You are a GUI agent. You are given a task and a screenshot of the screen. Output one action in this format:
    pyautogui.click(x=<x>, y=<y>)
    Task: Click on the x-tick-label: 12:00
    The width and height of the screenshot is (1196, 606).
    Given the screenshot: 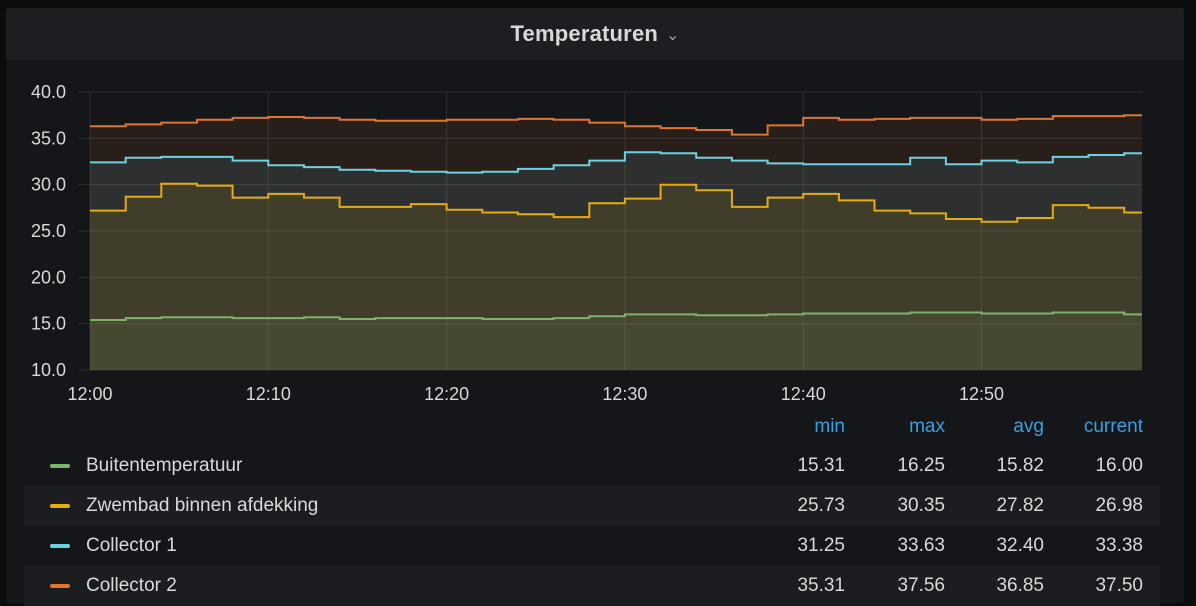 What is the action you would take?
    pyautogui.click(x=89, y=394)
    